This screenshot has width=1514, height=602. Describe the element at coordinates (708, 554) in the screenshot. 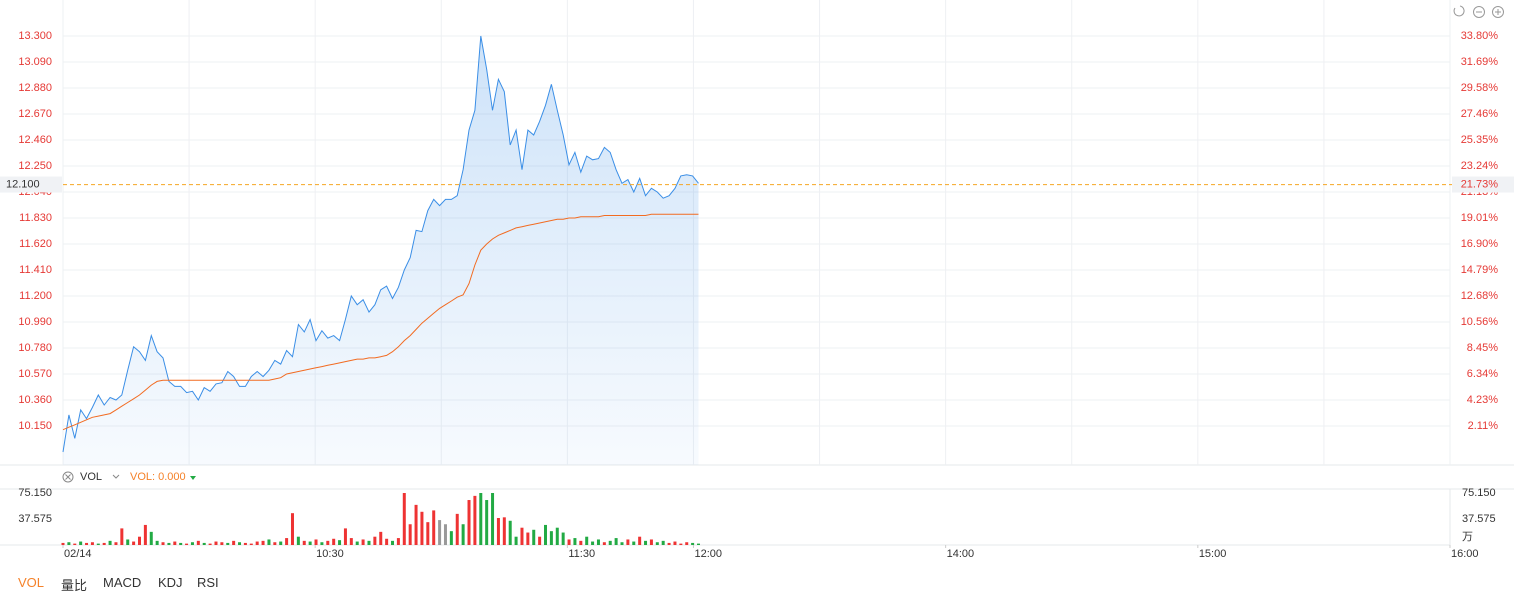

I see `x-tick-label: 12:00` at that location.